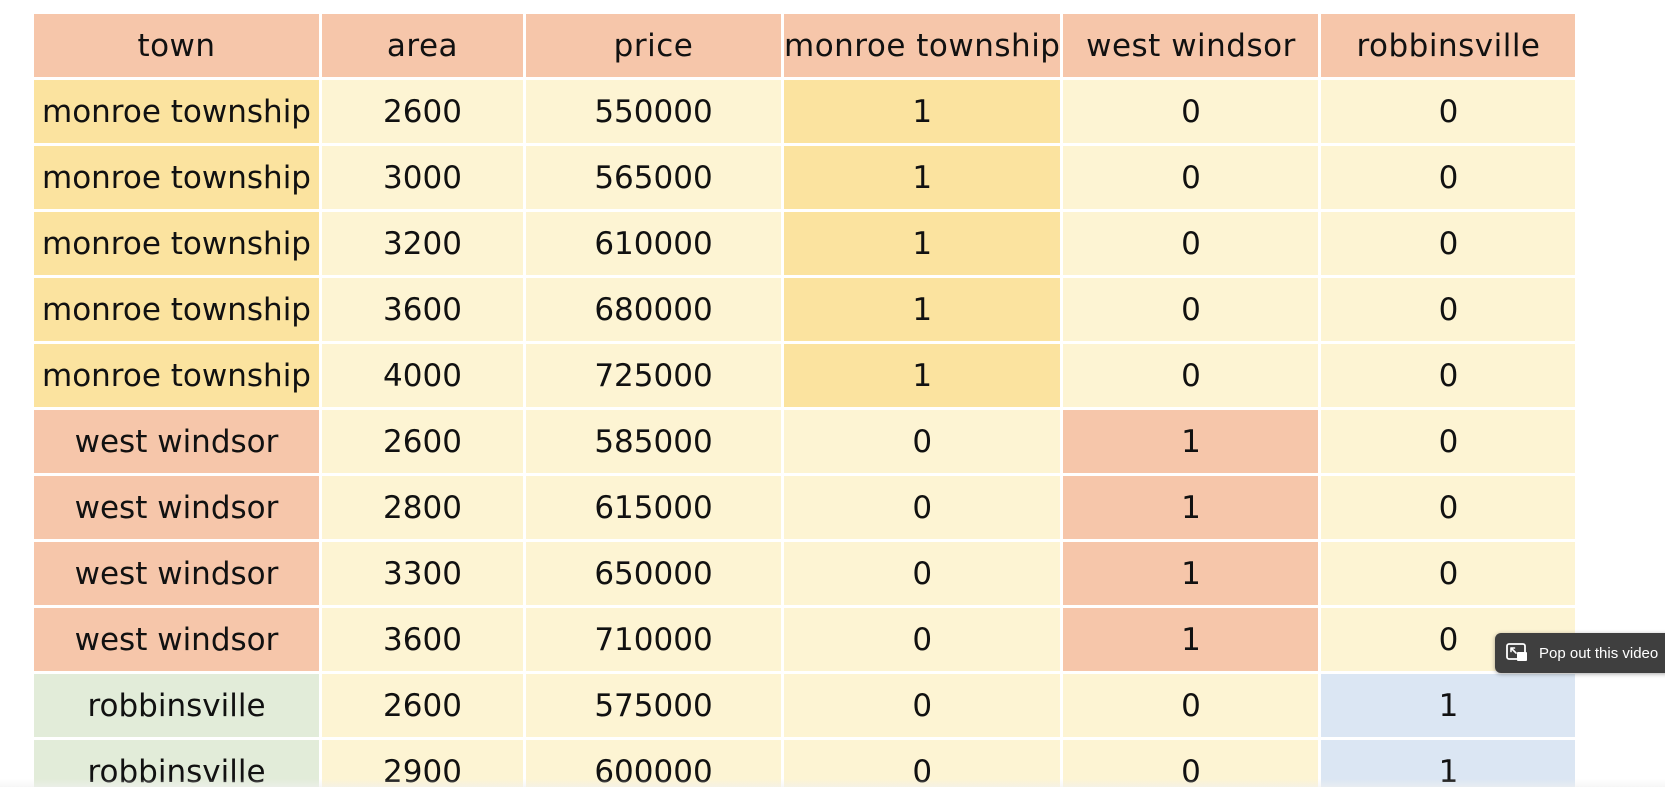  I want to click on table-row: monroe township 3600 680000 1 0 0, so click(805, 309).